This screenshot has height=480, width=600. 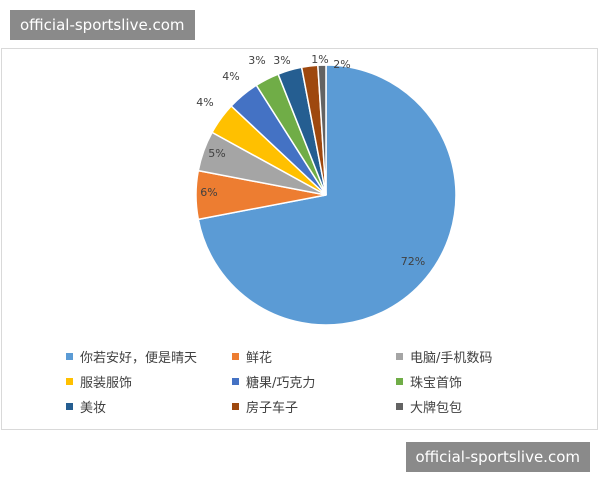 I want to click on legend-item: 大牌包包, so click(x=429, y=406).